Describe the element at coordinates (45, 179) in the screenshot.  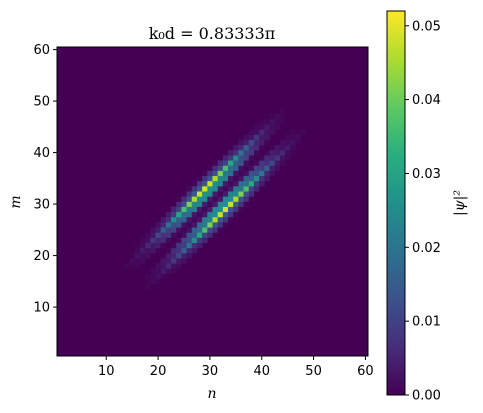
I see `y-axis-ticks: 10 20 30 40 50 60` at that location.